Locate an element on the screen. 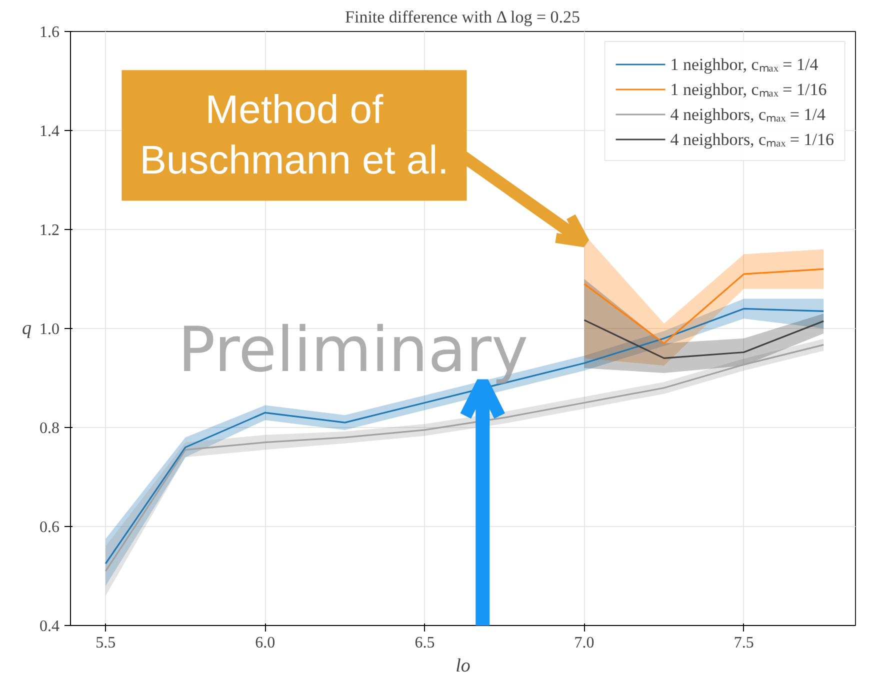  legend-label: 4 neighbors, cₘₐₓ = 1/4 is located at coordinates (748, 114).